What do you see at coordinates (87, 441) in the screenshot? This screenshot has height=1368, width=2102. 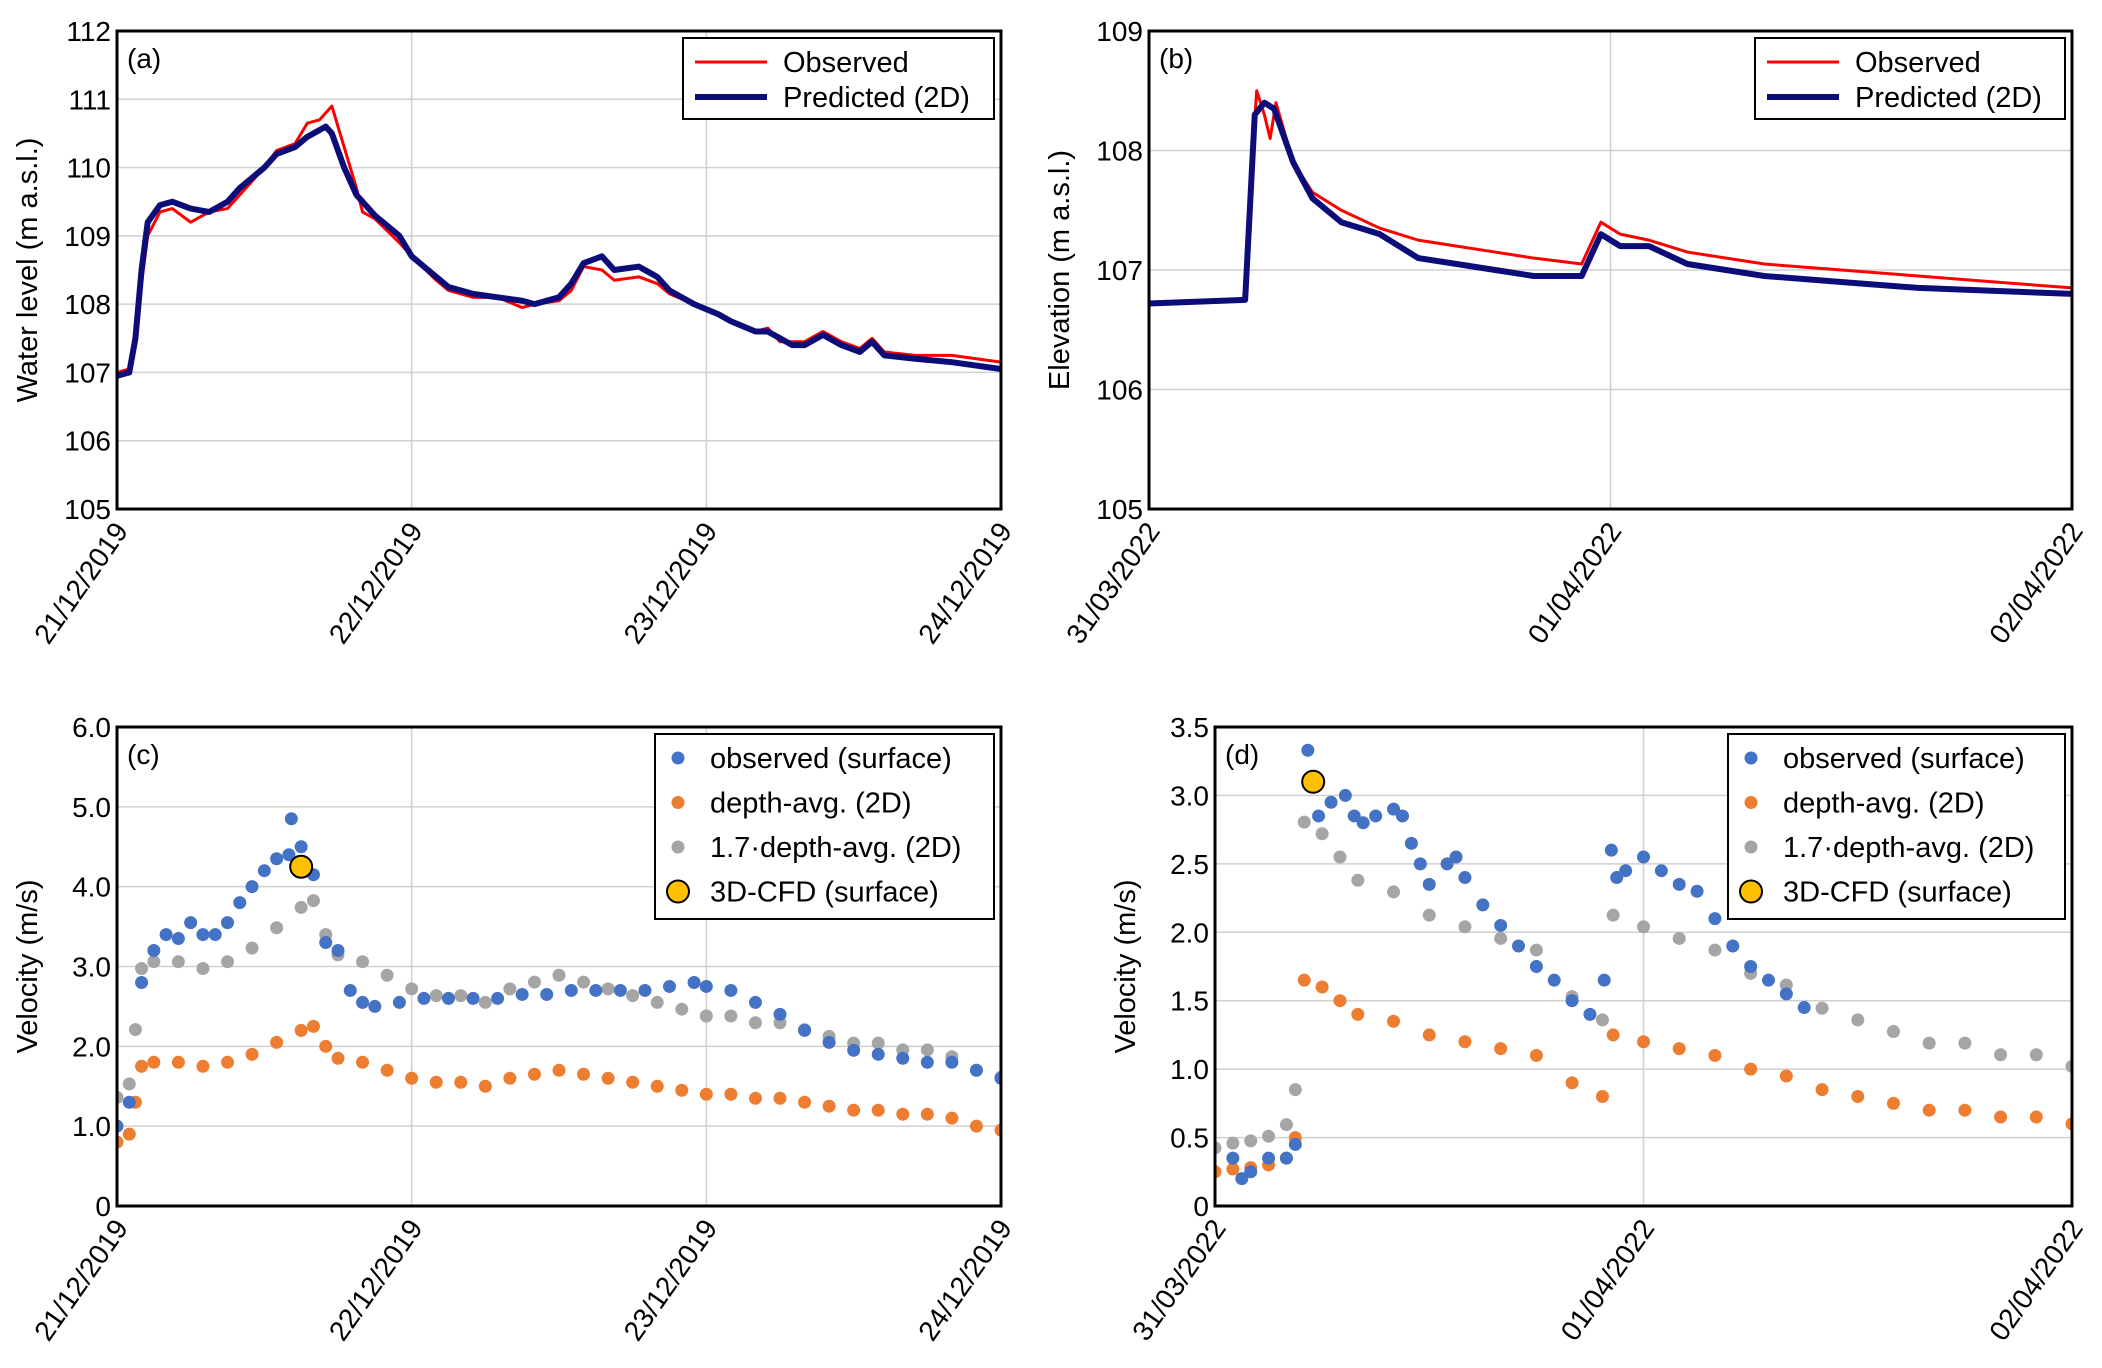 I see `y-tick-label: 106` at bounding box center [87, 441].